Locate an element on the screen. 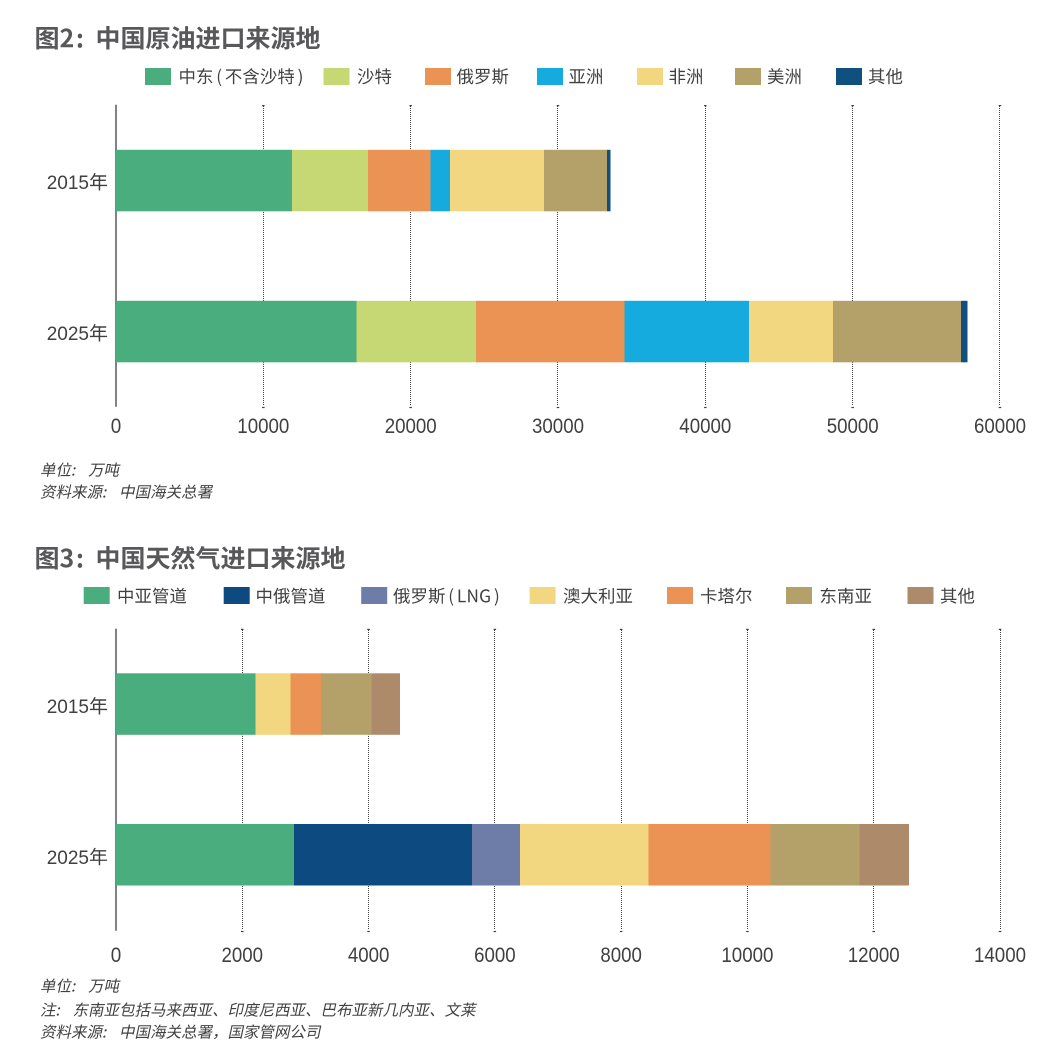  svg-text: 8000 is located at coordinates (621, 955).